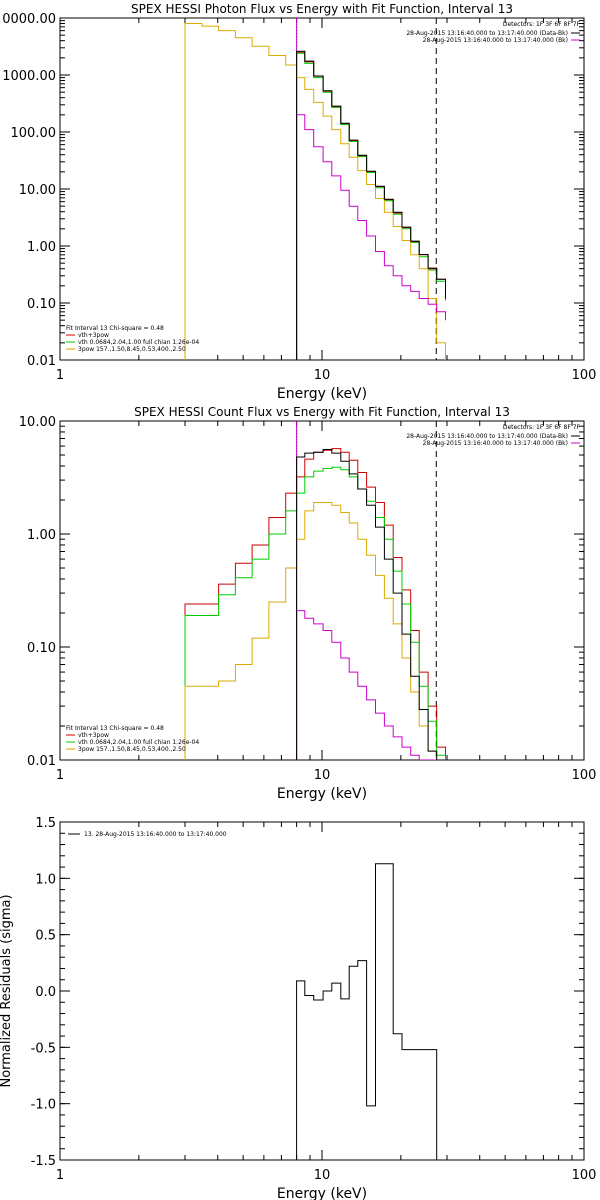 This screenshot has width=600, height=1200. What do you see at coordinates (43, 1105) in the screenshot?
I see `y-tick-label: -1.0` at bounding box center [43, 1105].